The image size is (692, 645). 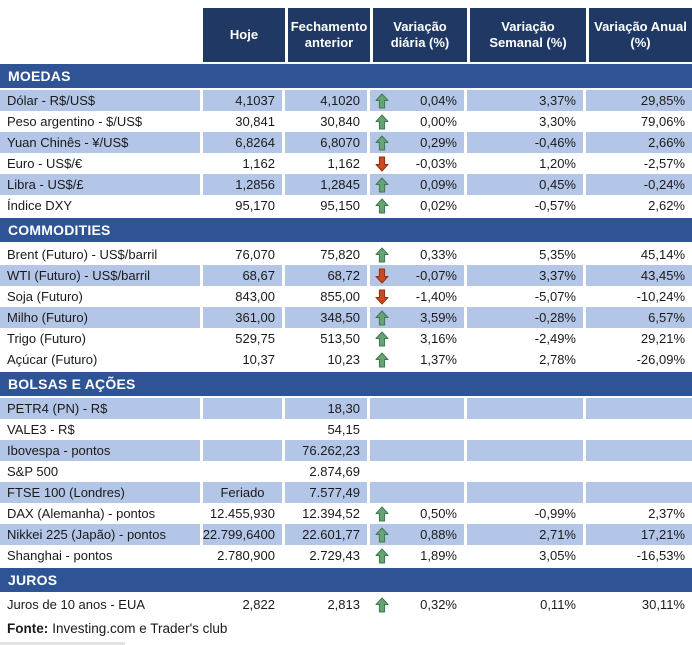 What do you see at coordinates (418, 142) in the screenshot?
I see `variacao-diaria-cell: 0,29%` at bounding box center [418, 142].